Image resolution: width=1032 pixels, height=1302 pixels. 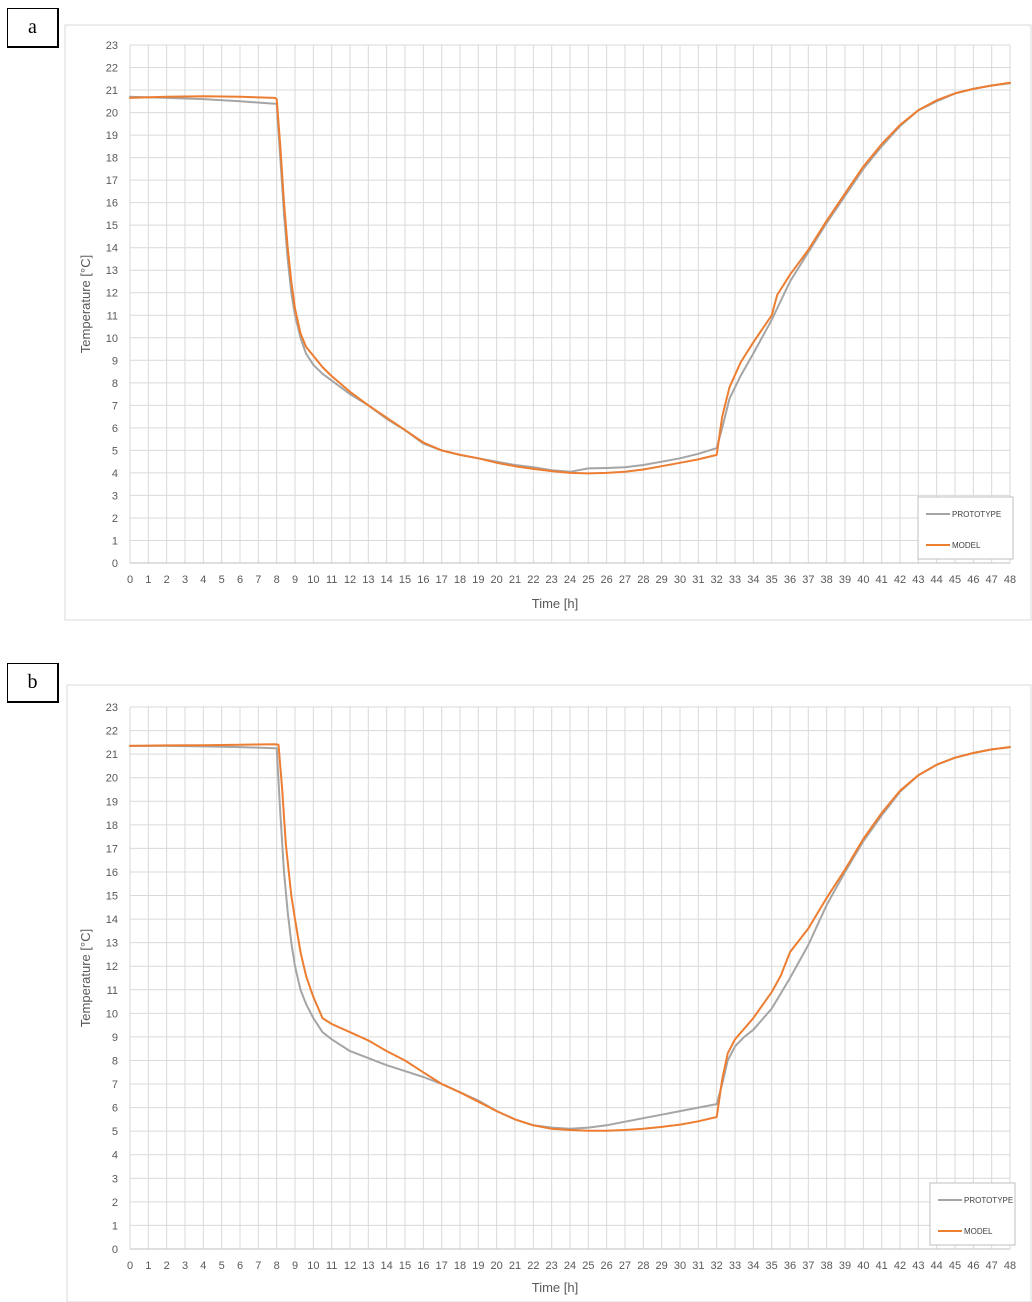 What do you see at coordinates (972, 1214) in the screenshot?
I see `legend-box` at bounding box center [972, 1214].